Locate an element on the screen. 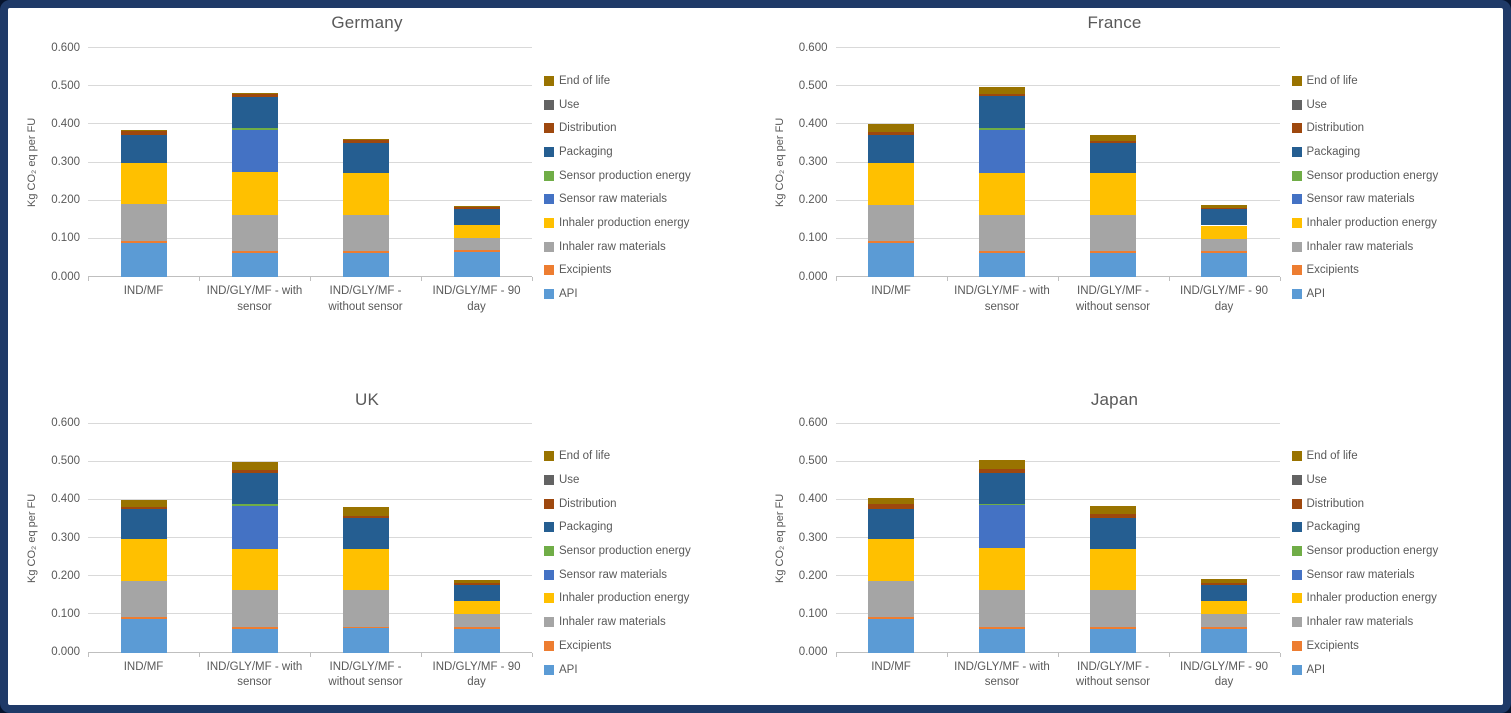  legend-swatch-inhaler-raw-materials is located at coordinates (549, 246).